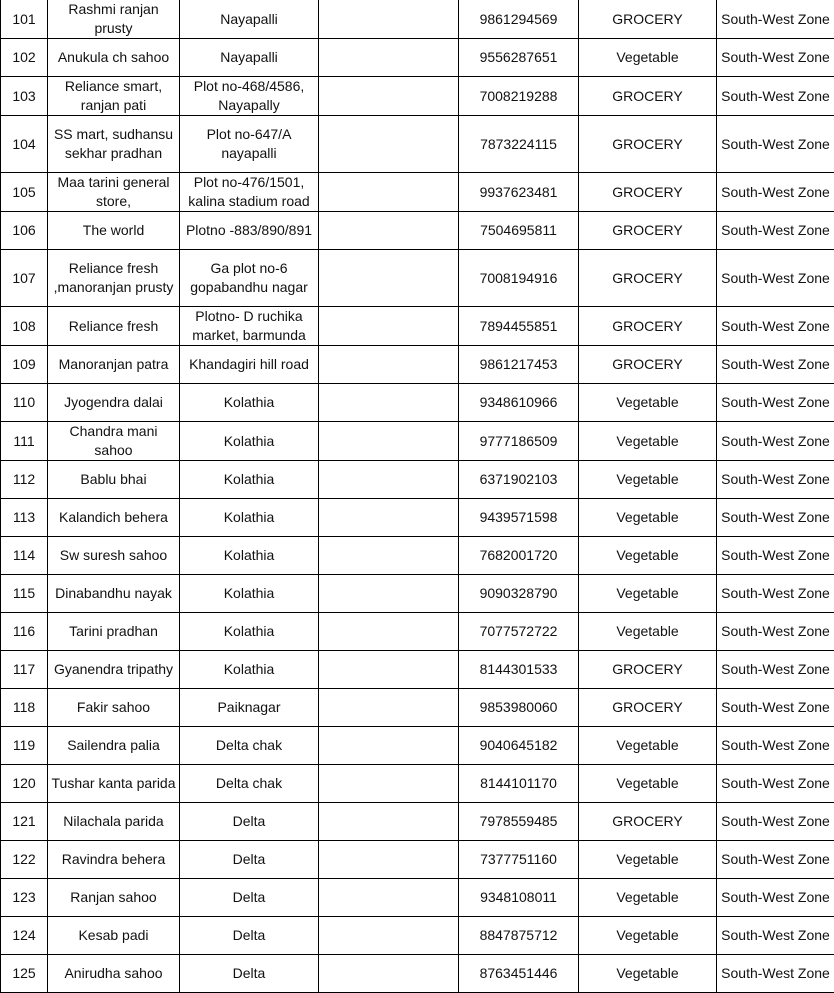 The height and width of the screenshot is (993, 834). Describe the element at coordinates (249, 746) in the screenshot. I see `address-cell: Delta chak` at that location.